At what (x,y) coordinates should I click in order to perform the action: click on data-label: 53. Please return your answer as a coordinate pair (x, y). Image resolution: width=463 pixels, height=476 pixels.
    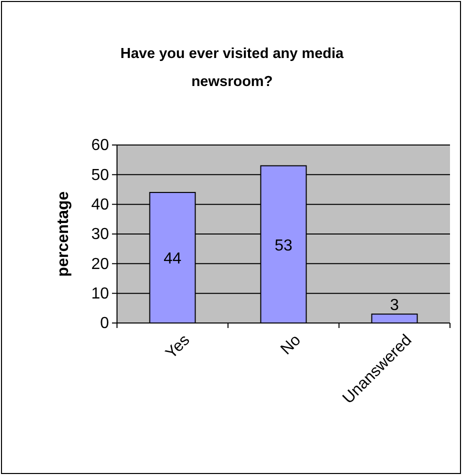
    Looking at the image, I should click on (283, 245).